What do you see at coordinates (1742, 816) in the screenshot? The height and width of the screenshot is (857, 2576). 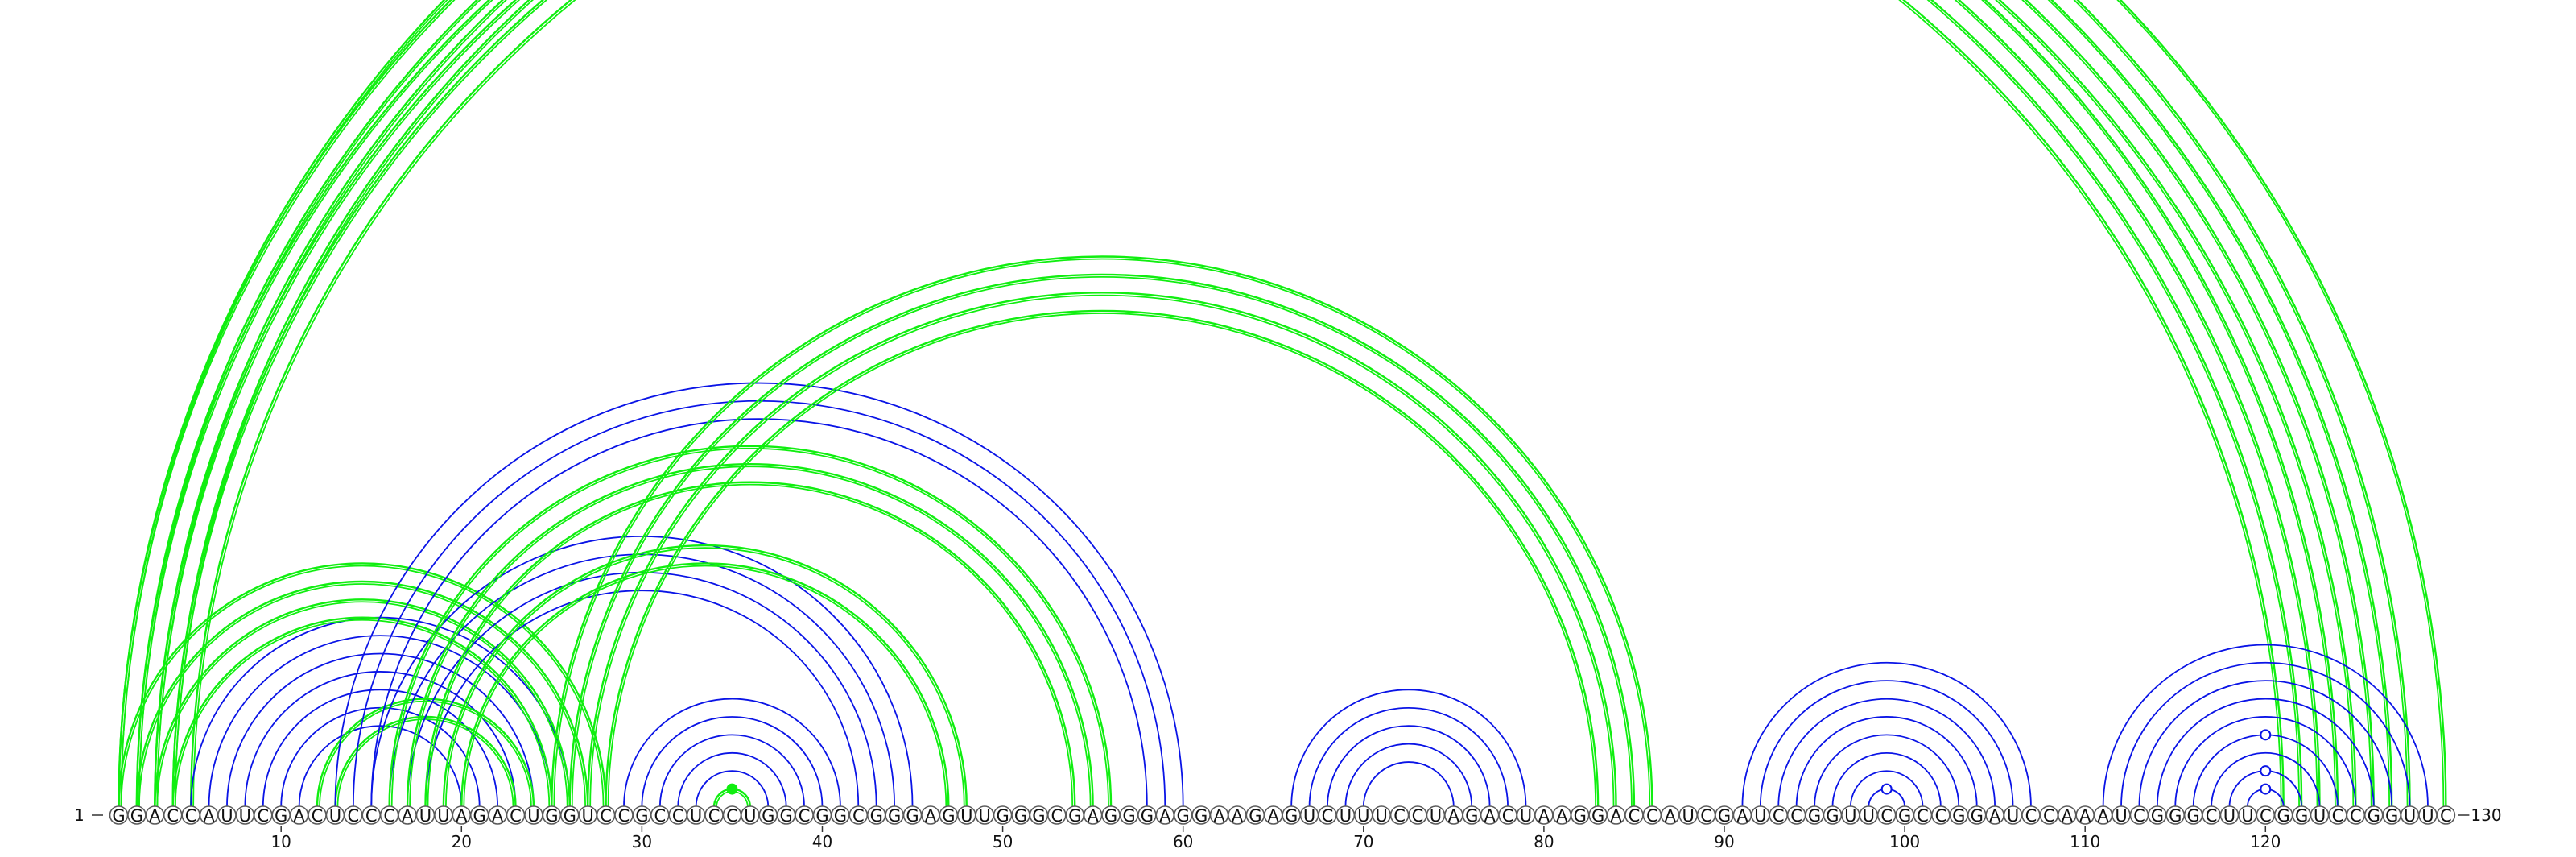 I see `nucleotide-91: A` at bounding box center [1742, 816].